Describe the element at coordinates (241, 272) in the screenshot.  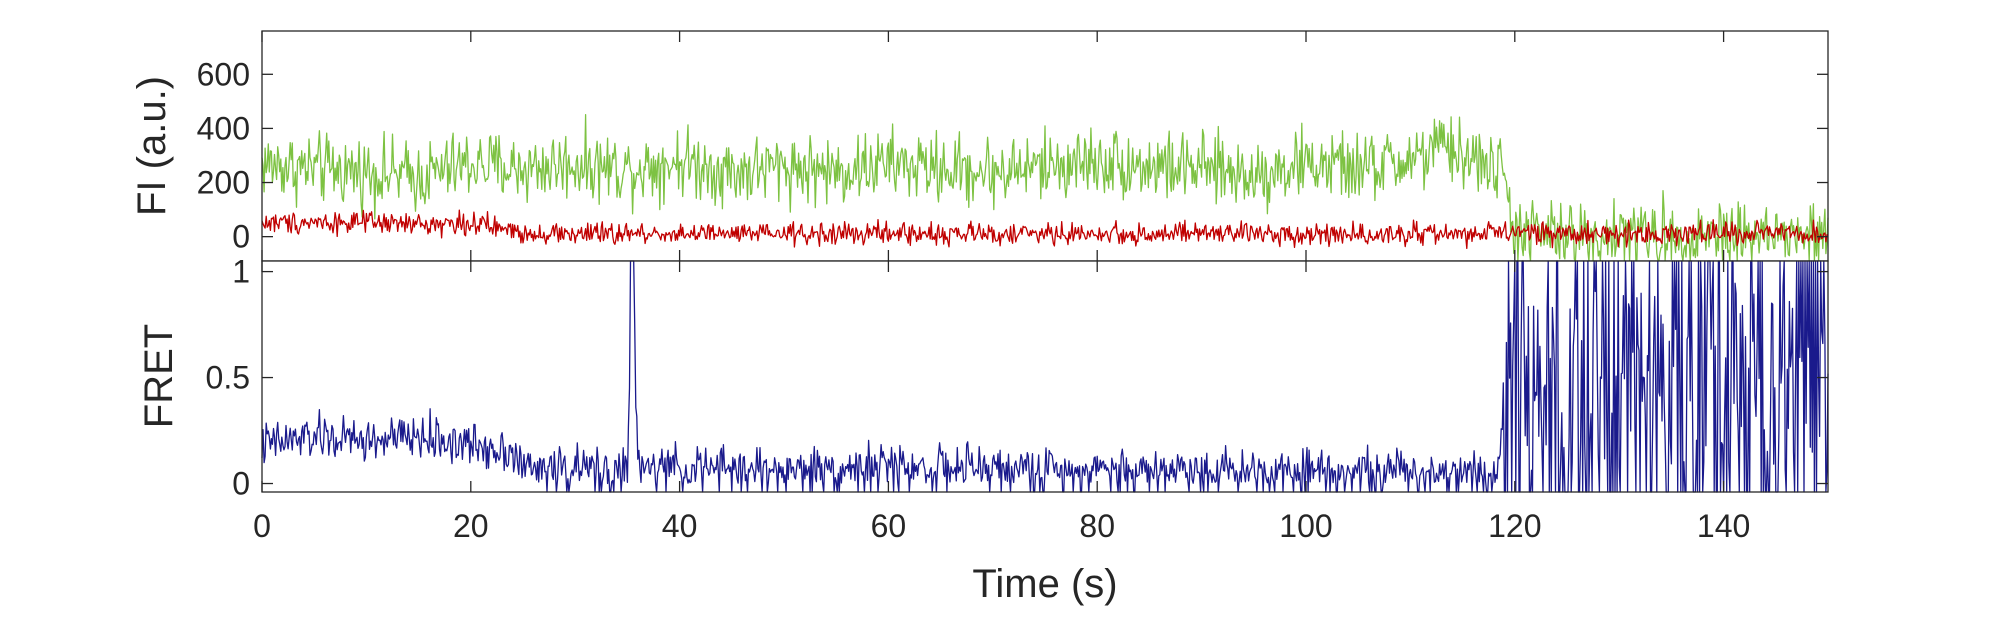
I see `fret-ytick-label: 1` at that location.